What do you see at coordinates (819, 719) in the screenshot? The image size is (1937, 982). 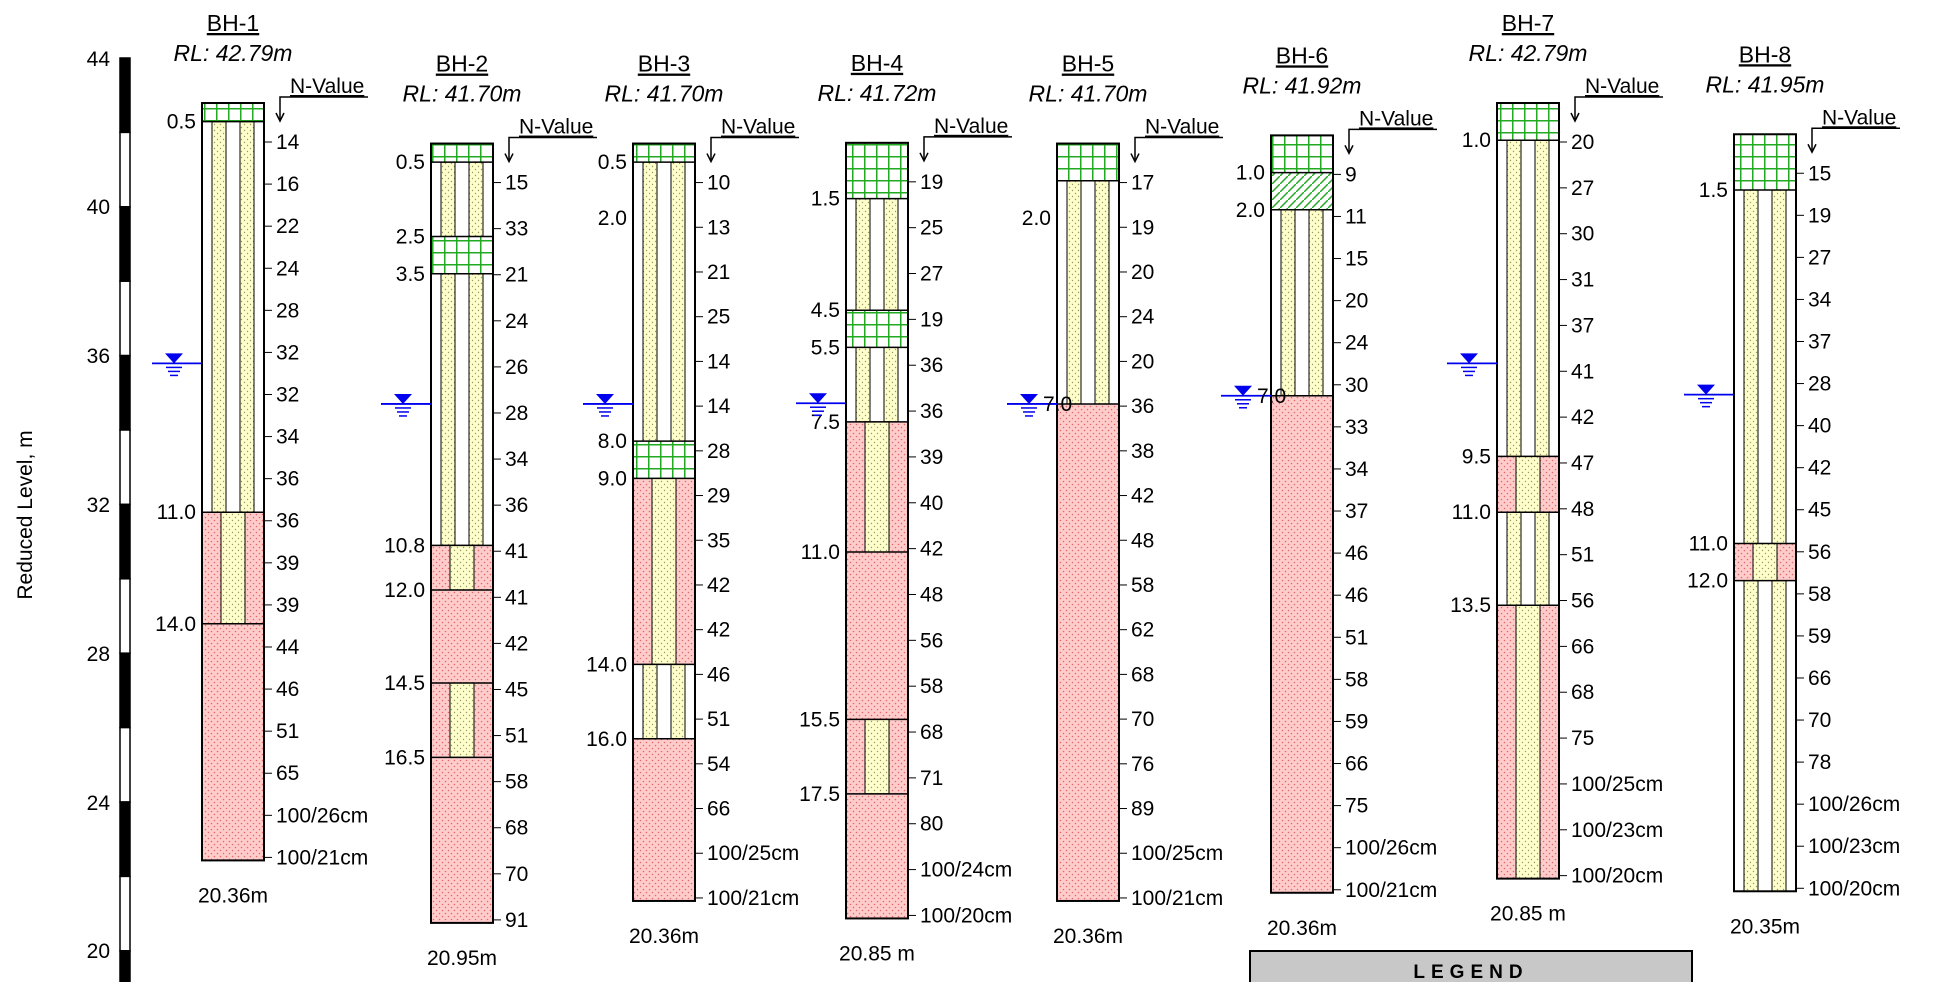 I see `depth-label: 15.5` at bounding box center [819, 719].